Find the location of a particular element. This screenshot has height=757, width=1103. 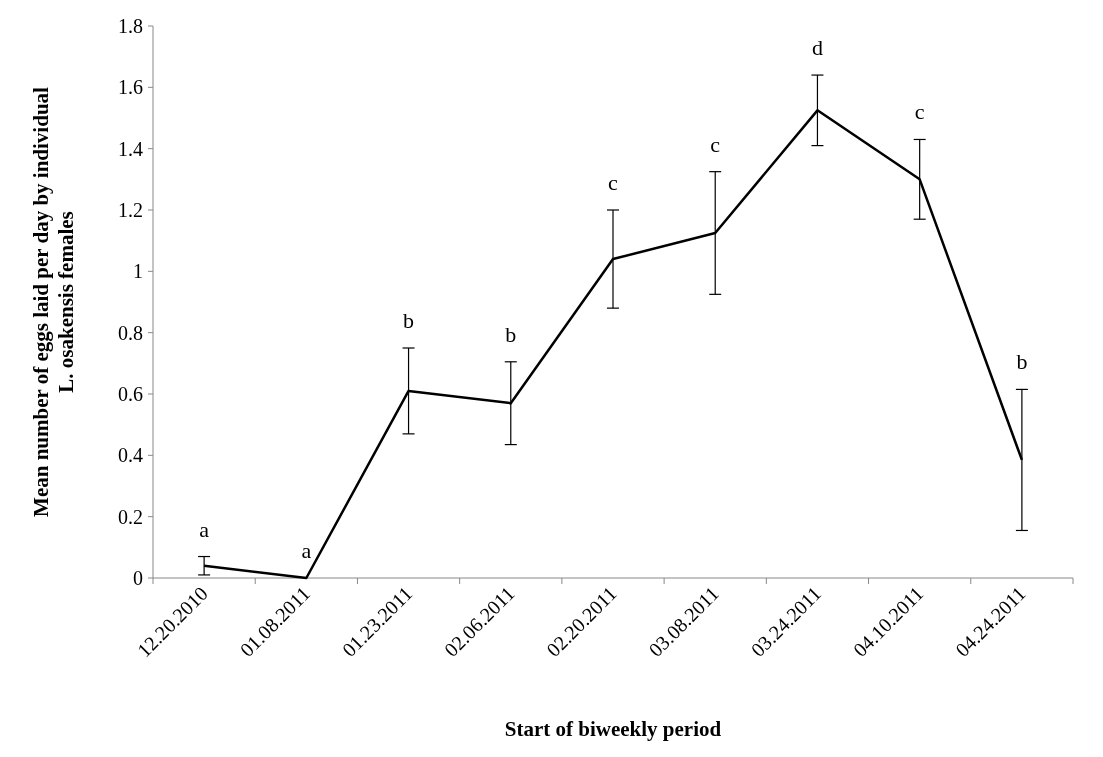

x-axis-title: Start of biweekly period is located at coordinates (613, 729).